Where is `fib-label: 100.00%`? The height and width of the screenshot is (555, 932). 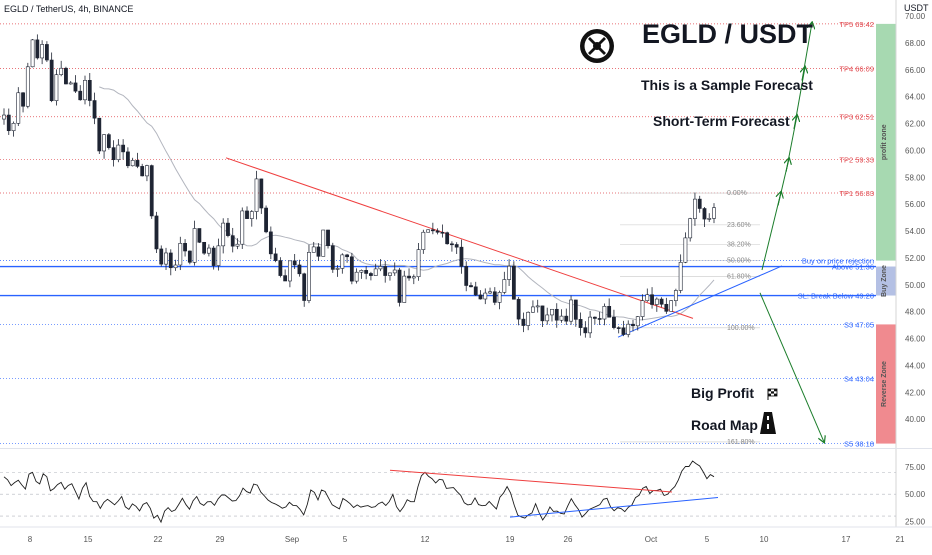 fib-label: 100.00% is located at coordinates (741, 328).